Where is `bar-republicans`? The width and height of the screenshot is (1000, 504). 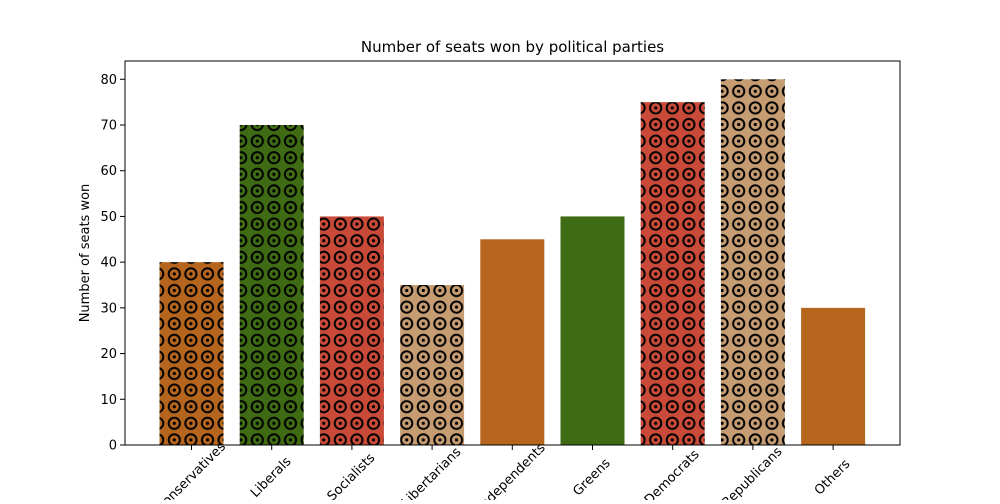 bar-republicans is located at coordinates (752, 262).